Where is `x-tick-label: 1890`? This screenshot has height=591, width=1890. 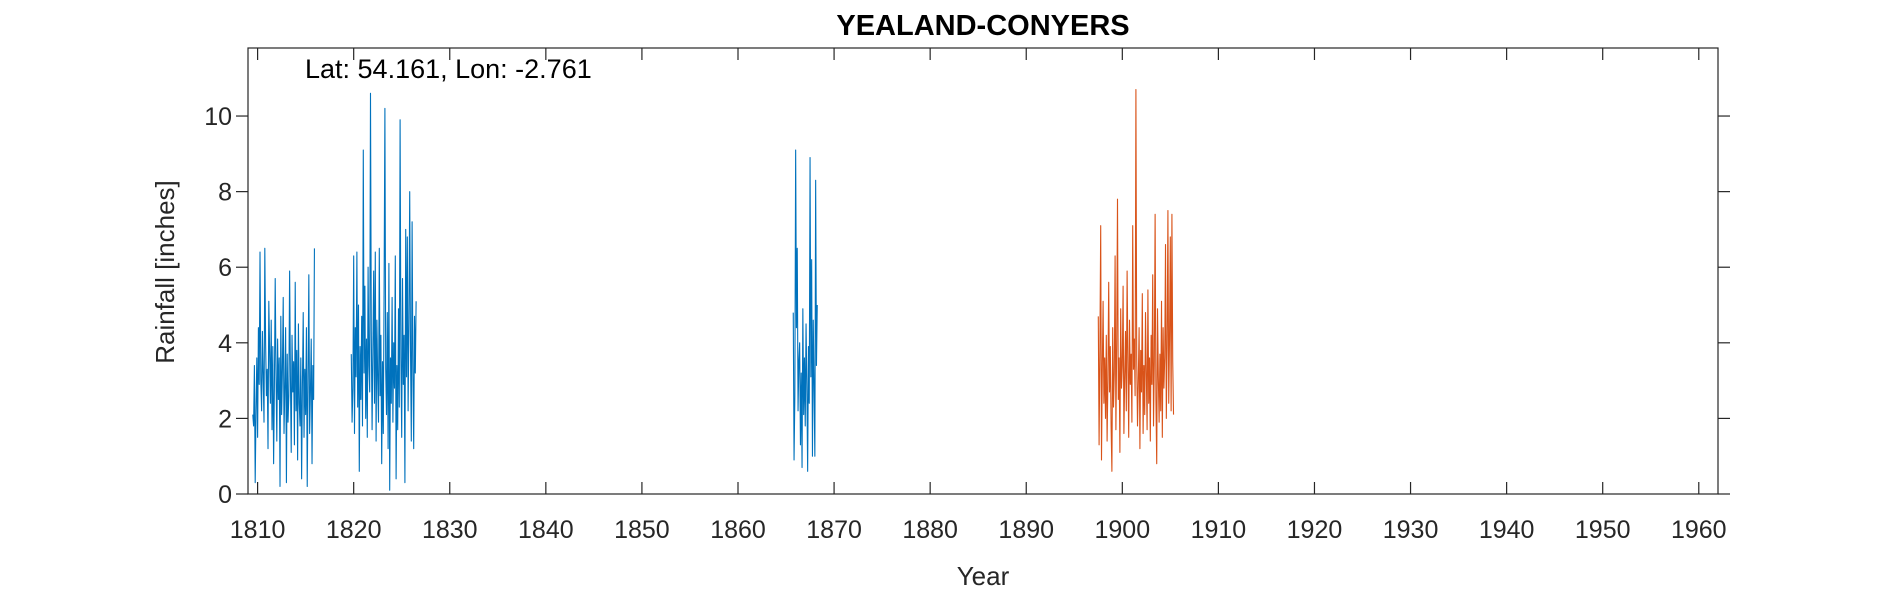
x-tick-label: 1890 is located at coordinates (1026, 530).